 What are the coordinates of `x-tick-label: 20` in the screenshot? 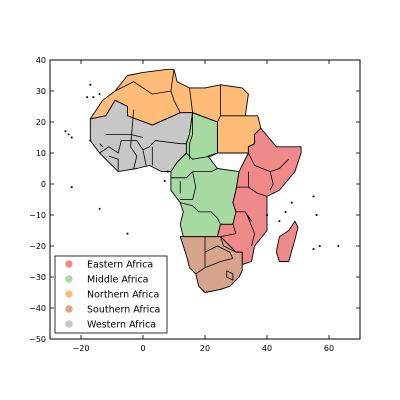 It's located at (205, 348).